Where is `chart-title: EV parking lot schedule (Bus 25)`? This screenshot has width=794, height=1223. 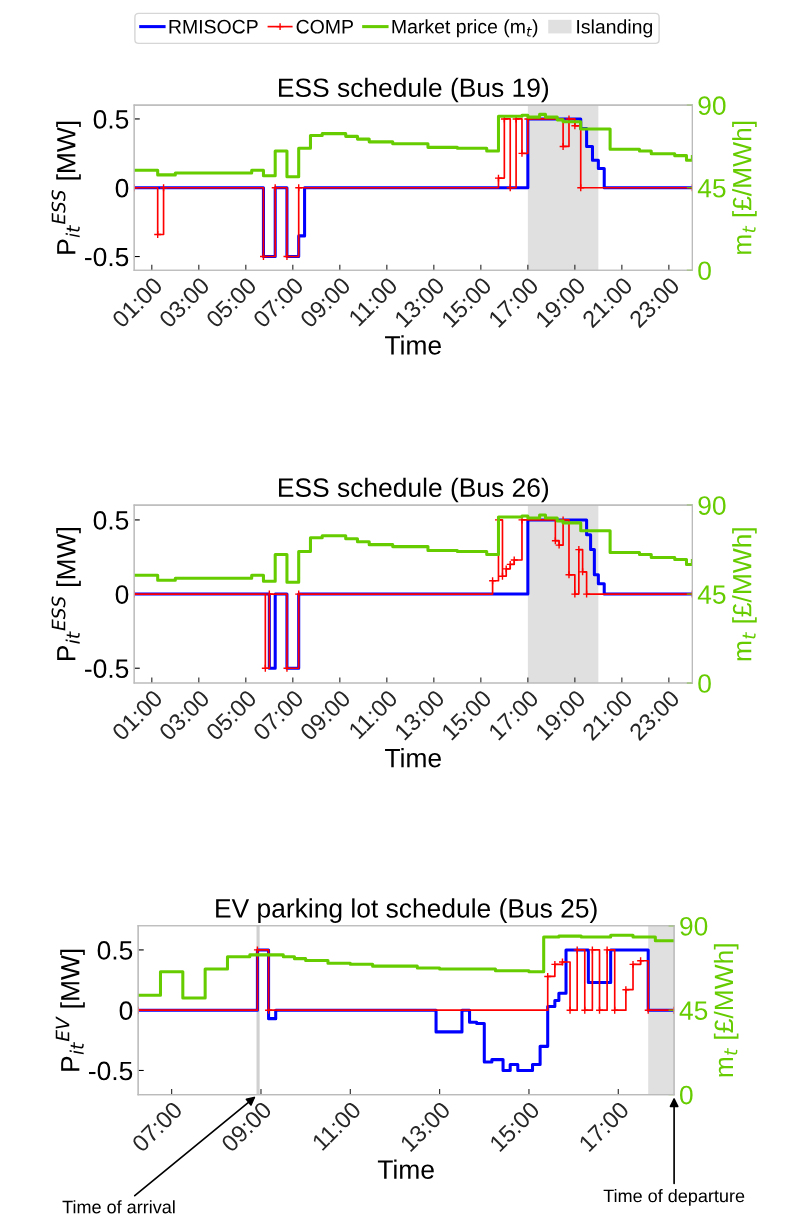
chart-title: EV parking lot schedule (Bus 25) is located at coordinates (406, 910).